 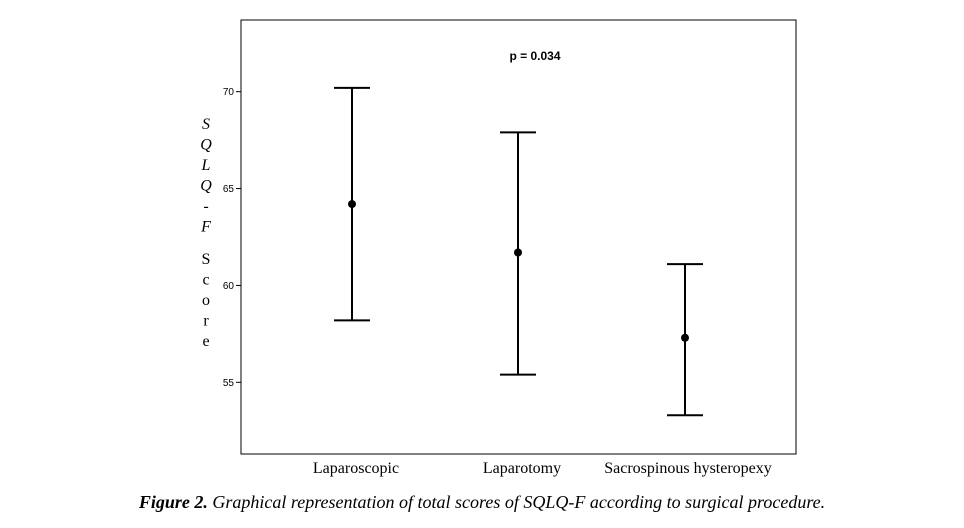 I want to click on y-axis-title-char: e, so click(x=205, y=341).